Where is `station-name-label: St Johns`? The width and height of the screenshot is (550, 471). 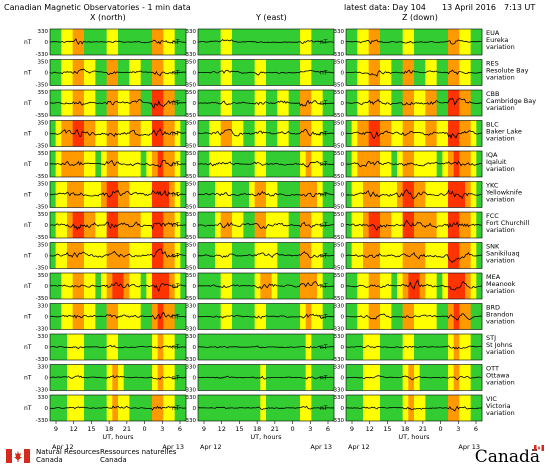
station-name-label: St Johns is located at coordinates (499, 345).